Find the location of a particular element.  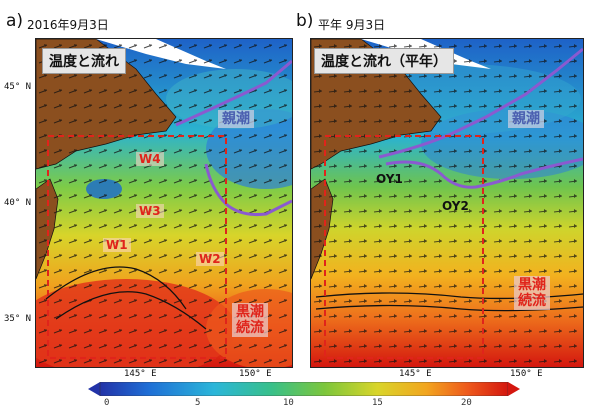

panel-a-title: 温度と流れ is located at coordinates (84, 61).